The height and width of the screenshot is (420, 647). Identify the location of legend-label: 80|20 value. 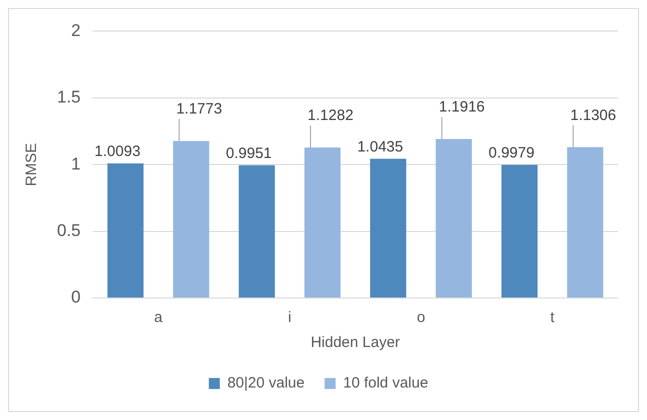
(266, 383).